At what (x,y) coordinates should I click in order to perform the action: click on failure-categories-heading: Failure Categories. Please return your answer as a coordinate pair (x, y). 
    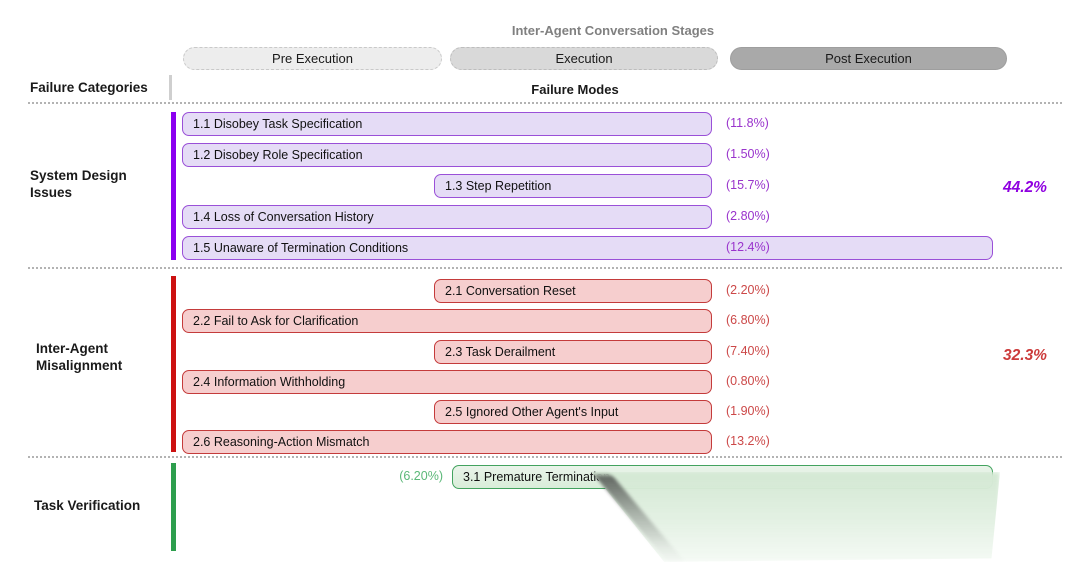
    Looking at the image, I should click on (89, 87).